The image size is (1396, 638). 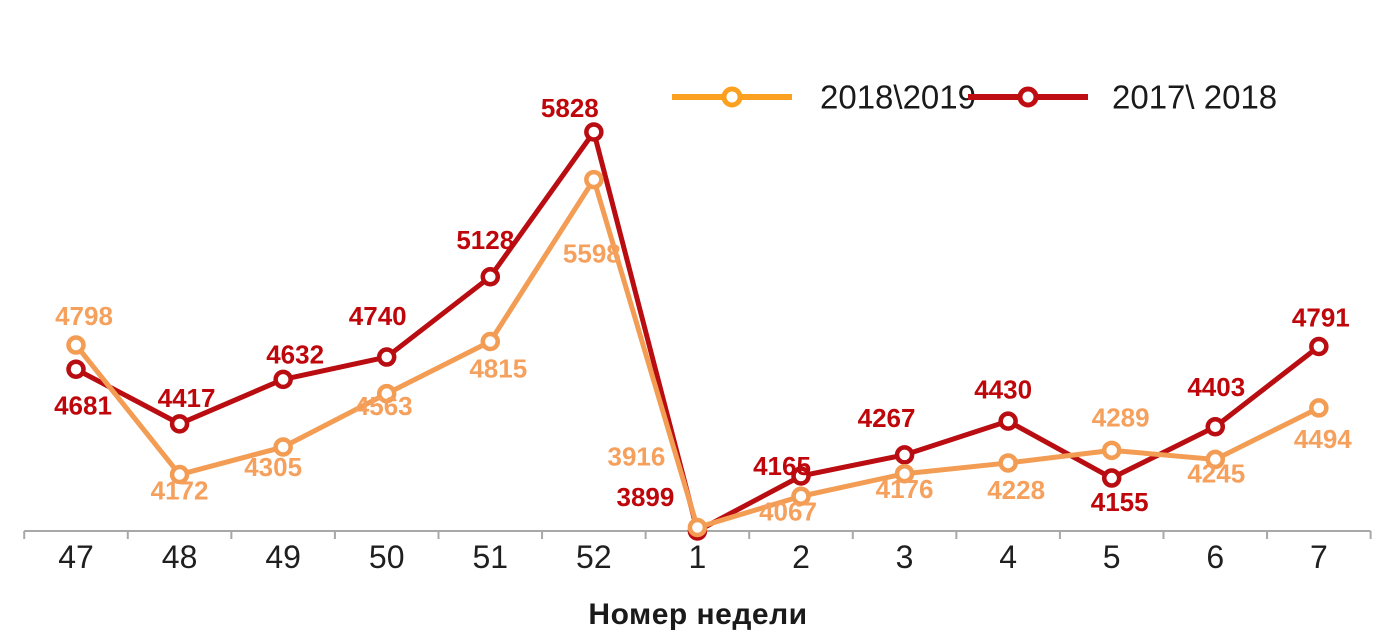 I want to click on legend-item-0: 2018\2019, so click(x=824, y=97).